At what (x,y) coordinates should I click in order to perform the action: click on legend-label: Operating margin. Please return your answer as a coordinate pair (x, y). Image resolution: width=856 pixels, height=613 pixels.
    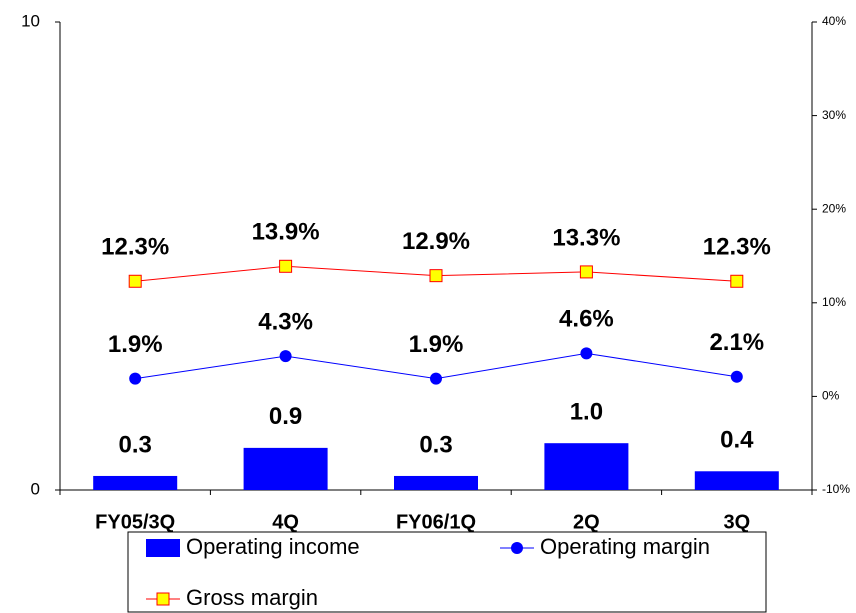
    Looking at the image, I should click on (625, 546).